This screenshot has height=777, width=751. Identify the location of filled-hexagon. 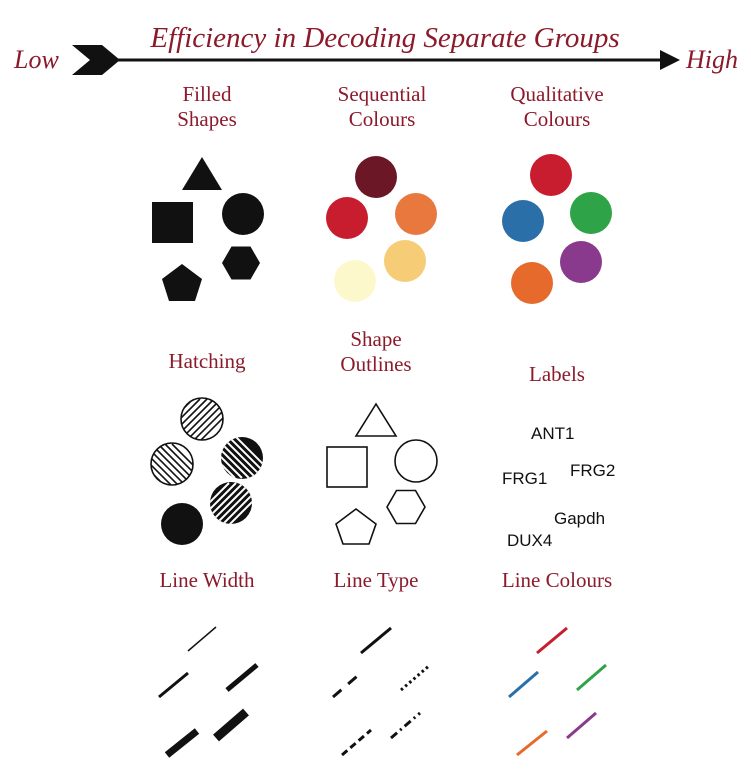
(241, 263).